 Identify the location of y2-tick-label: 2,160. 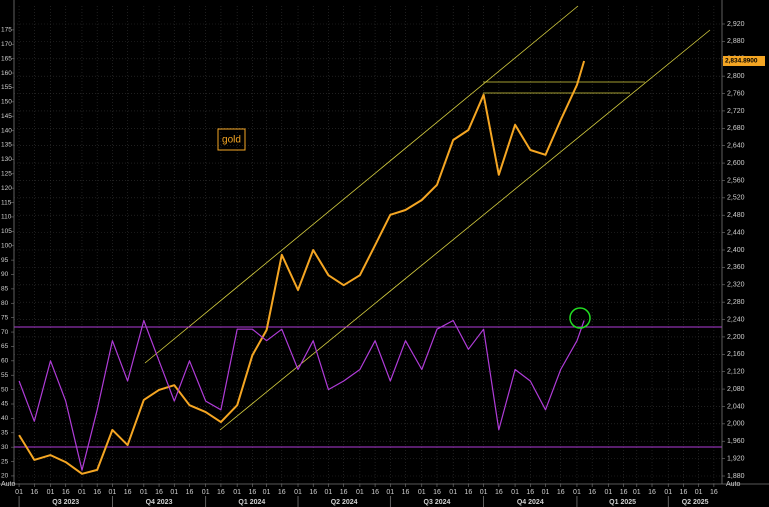
(736, 354).